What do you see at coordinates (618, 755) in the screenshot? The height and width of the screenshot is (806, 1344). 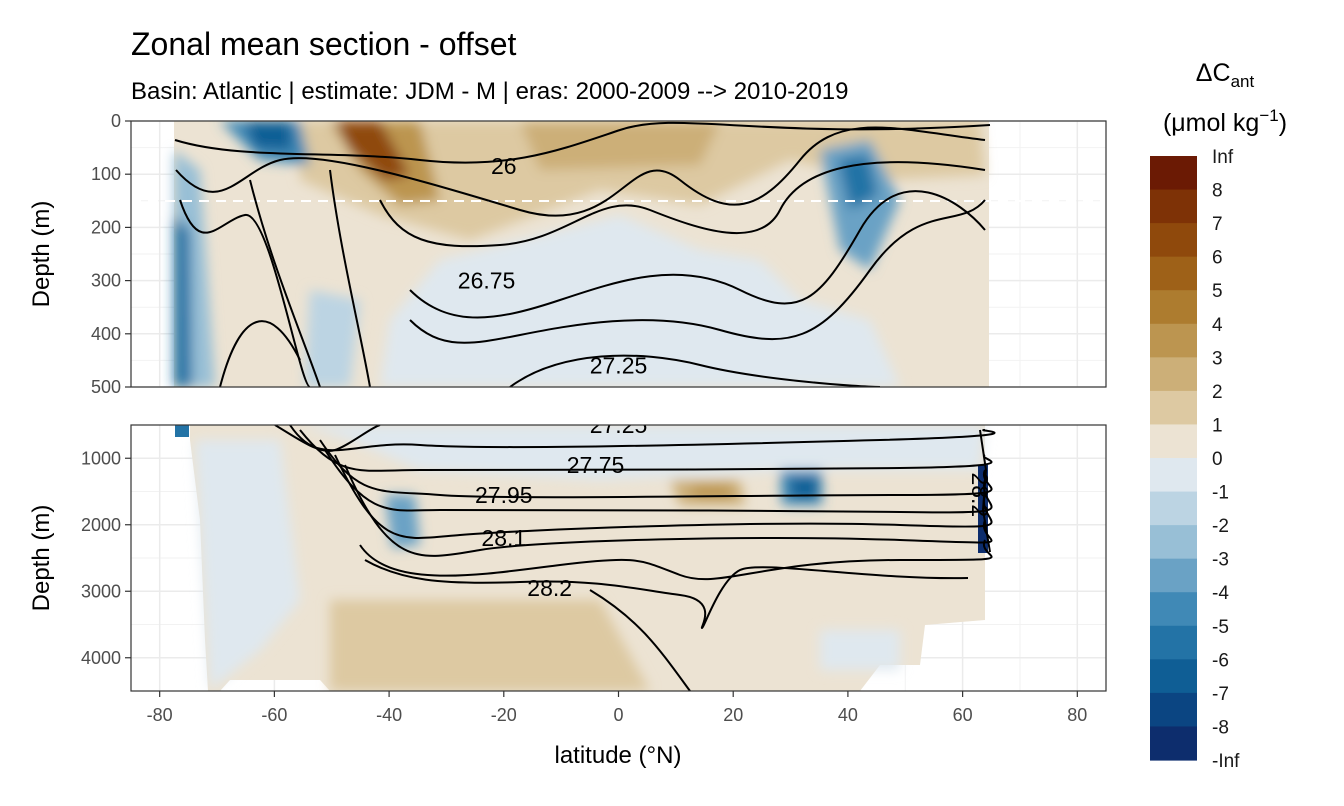 I see `x-axis-title: latitude (°N)` at bounding box center [618, 755].